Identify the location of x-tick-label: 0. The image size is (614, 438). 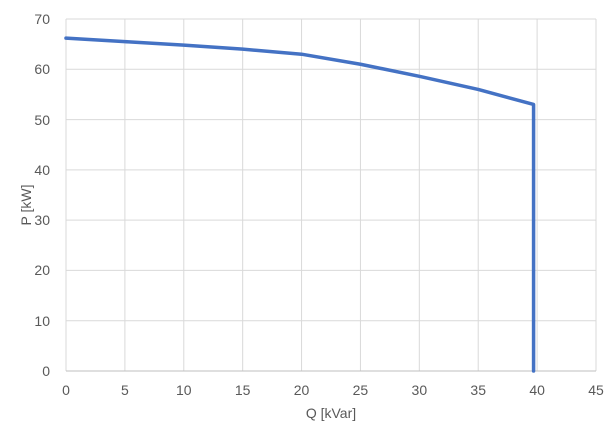
(66, 390).